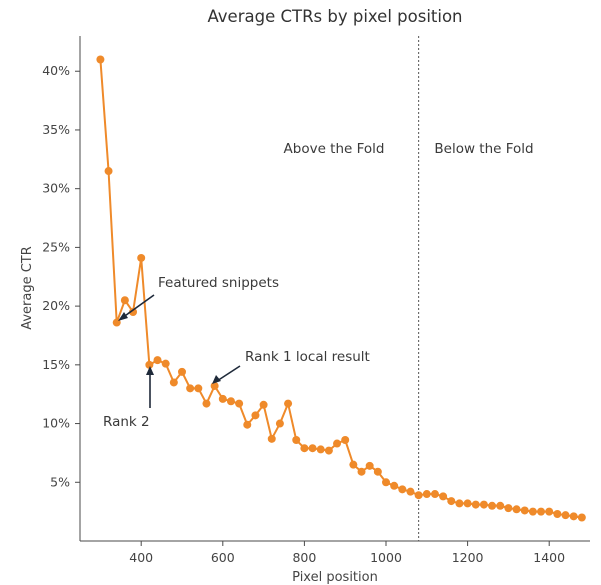  Describe the element at coordinates (126, 422) in the screenshot. I see `rank-2-label: Rank 2` at that location.